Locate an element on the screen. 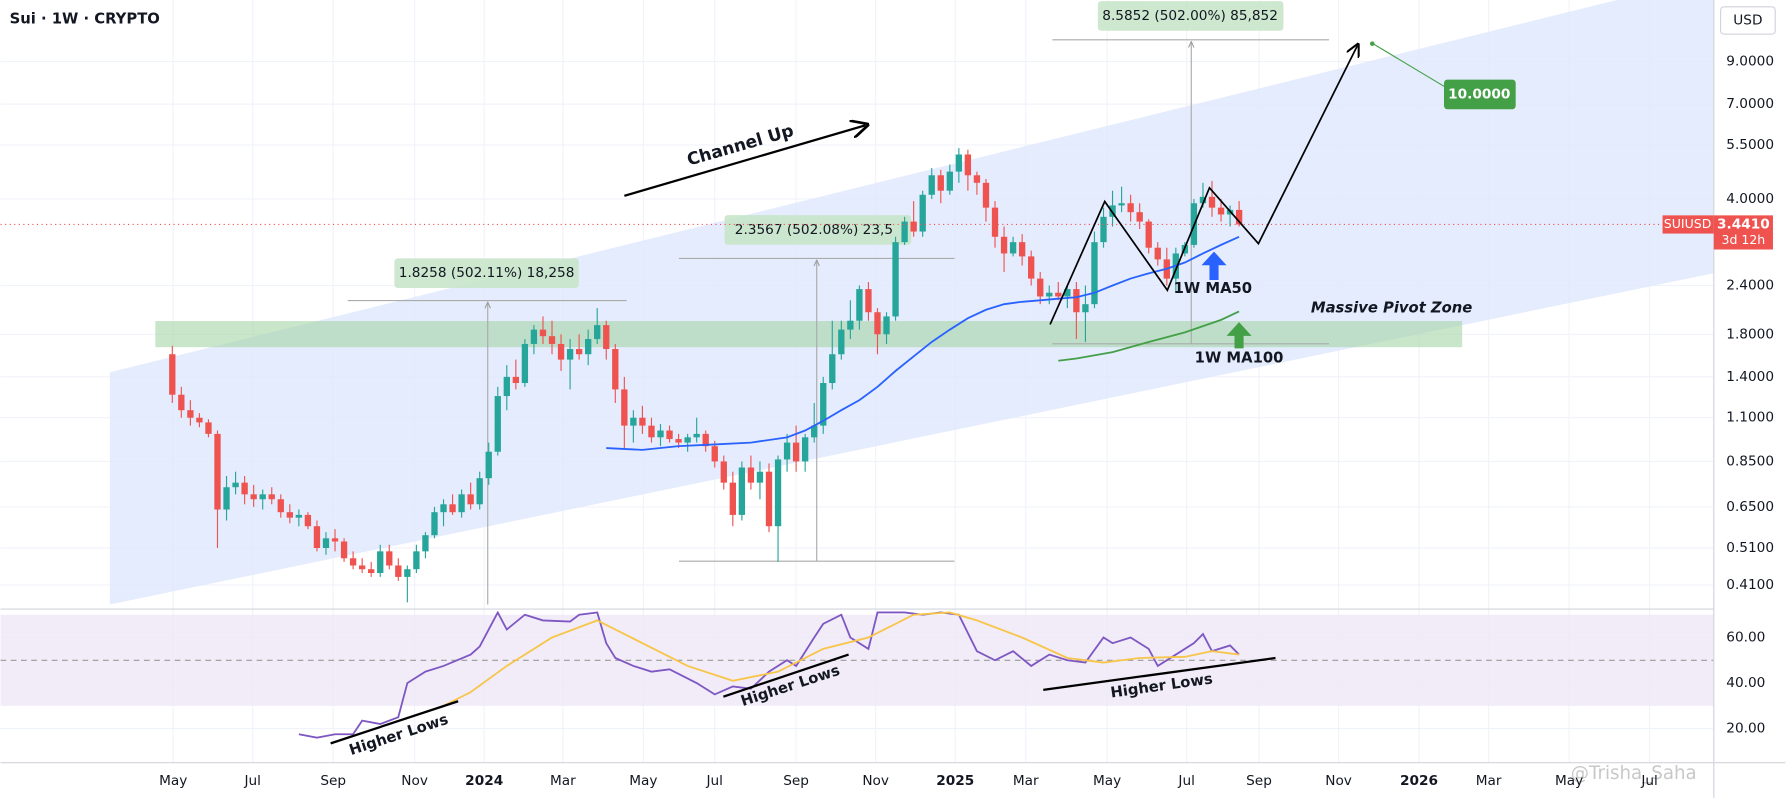 This screenshot has width=1786, height=798. y-tick-label: 1.1000 is located at coordinates (1750, 418).